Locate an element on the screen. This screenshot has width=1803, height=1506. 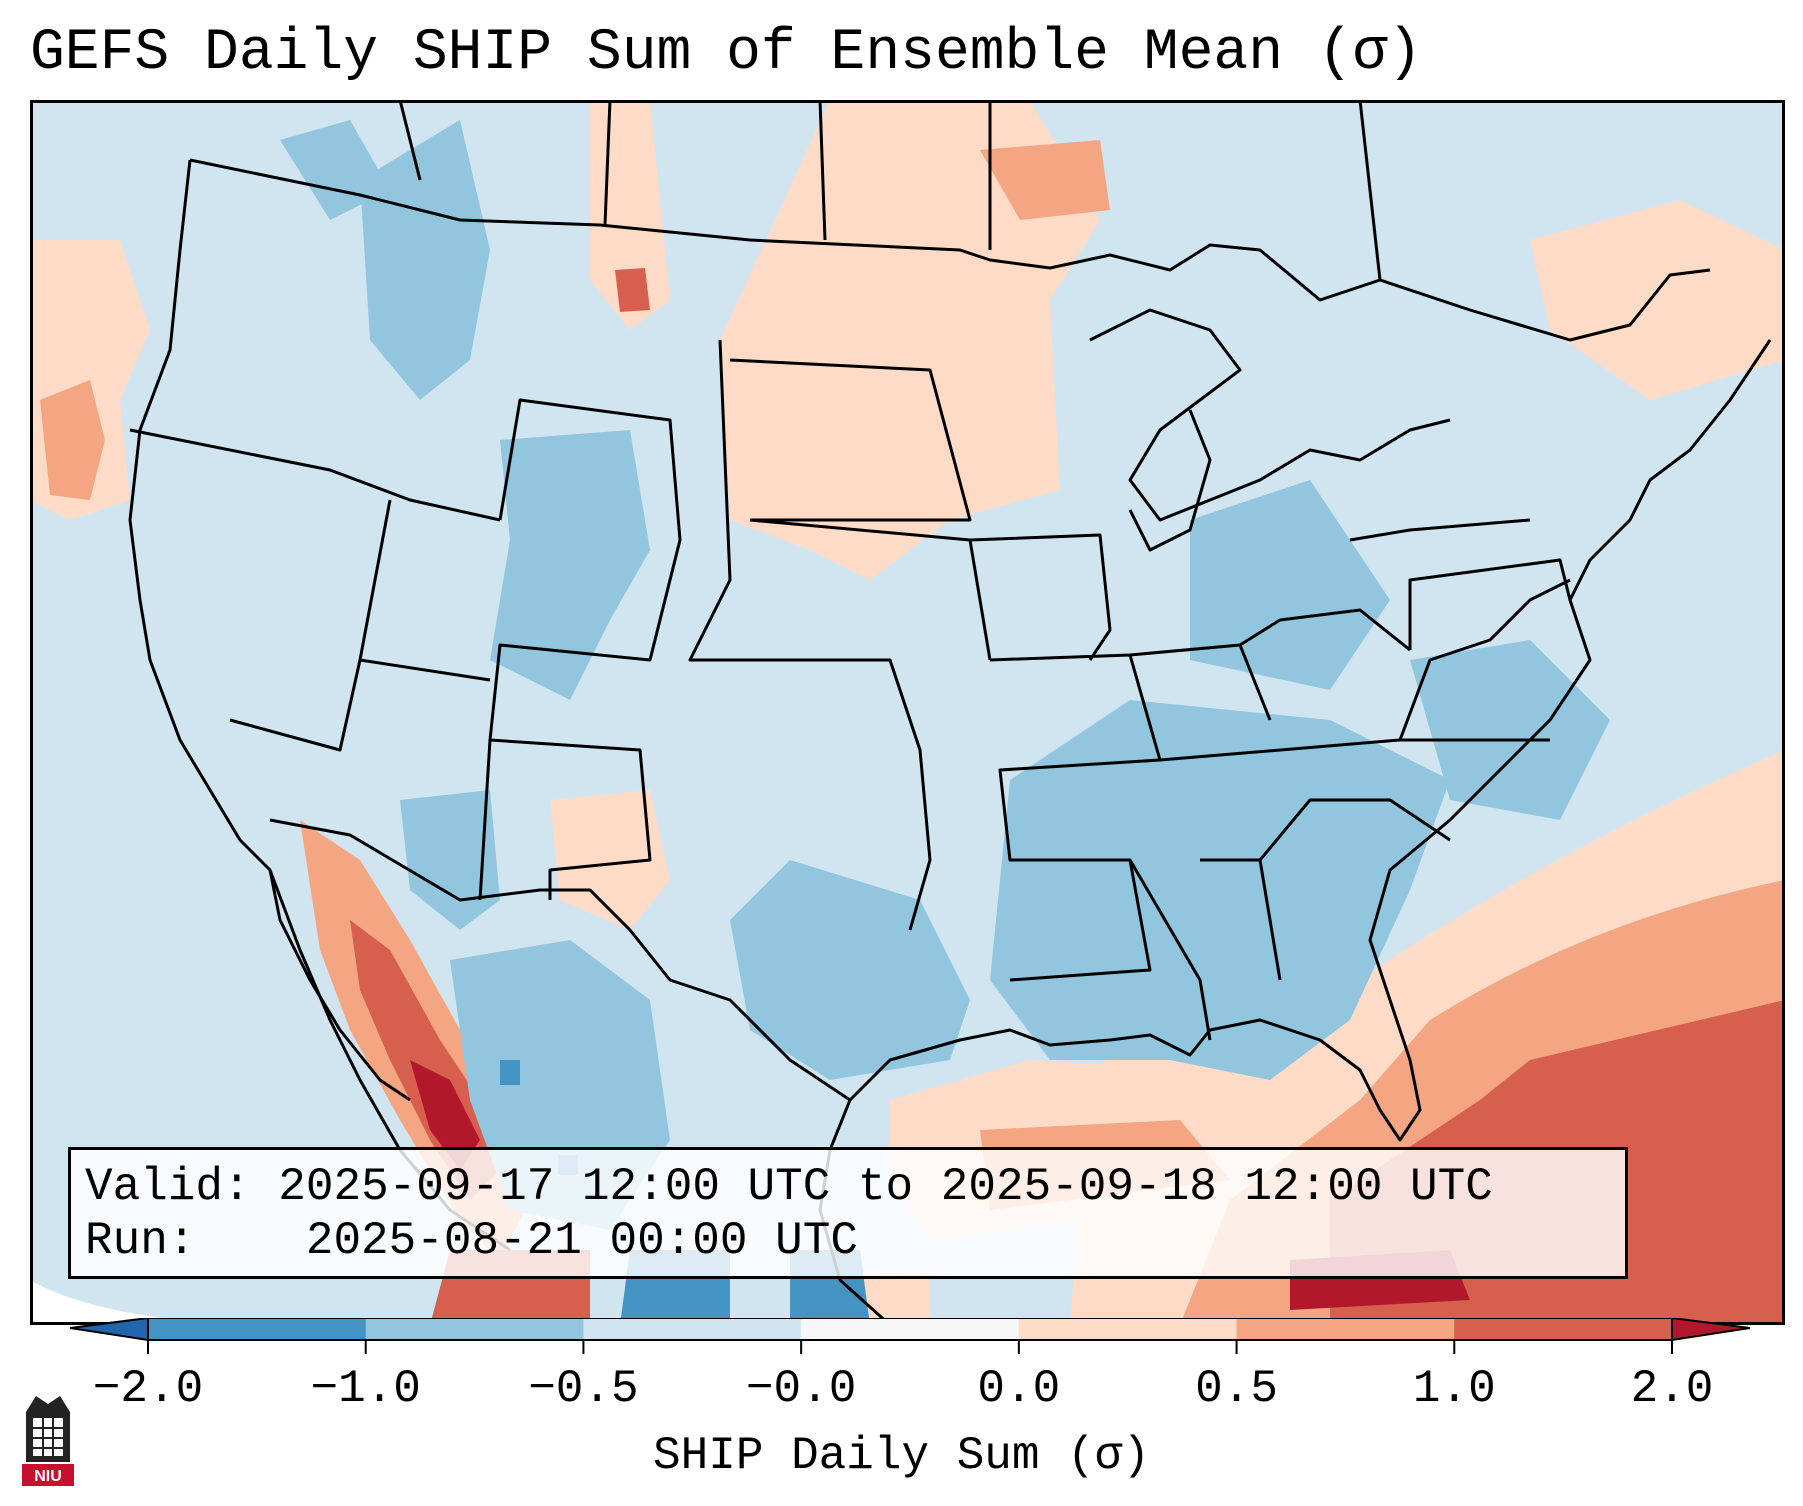
projection-corner is located at coordinates (130, 1302).